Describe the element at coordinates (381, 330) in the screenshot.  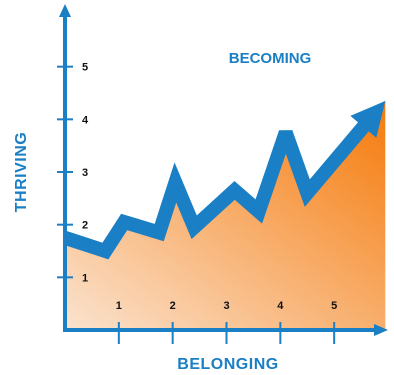
I see `x-axis-arrow` at that location.